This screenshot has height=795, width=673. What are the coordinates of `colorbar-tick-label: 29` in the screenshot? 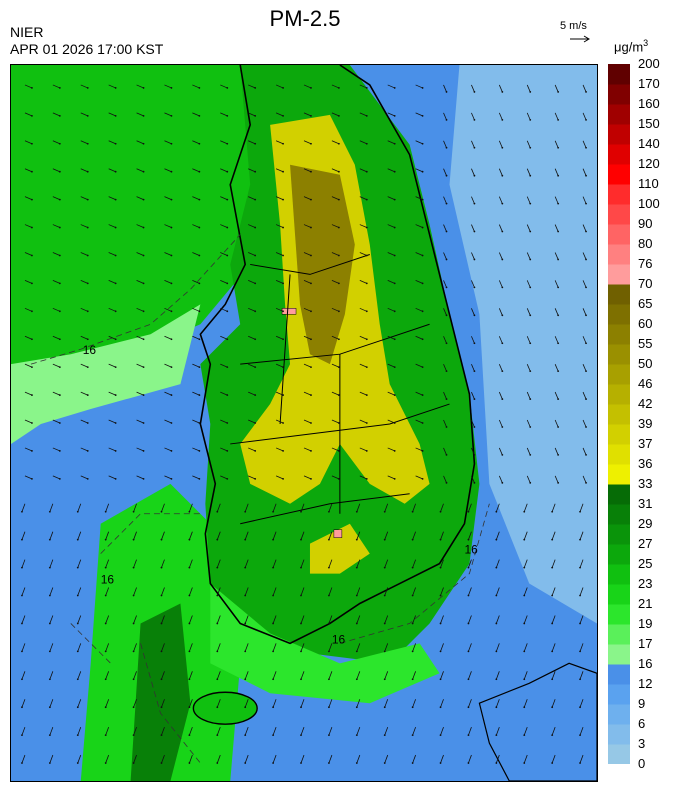 It's located at (645, 523).